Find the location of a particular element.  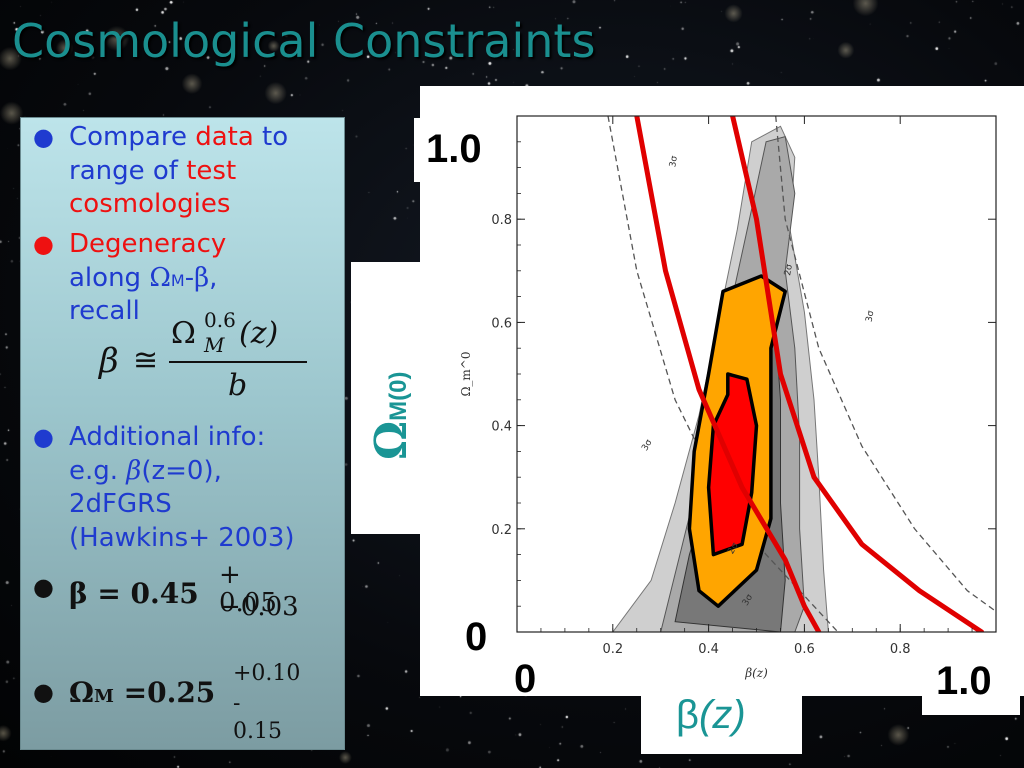

text: (z=0), is located at coordinates (181, 471).